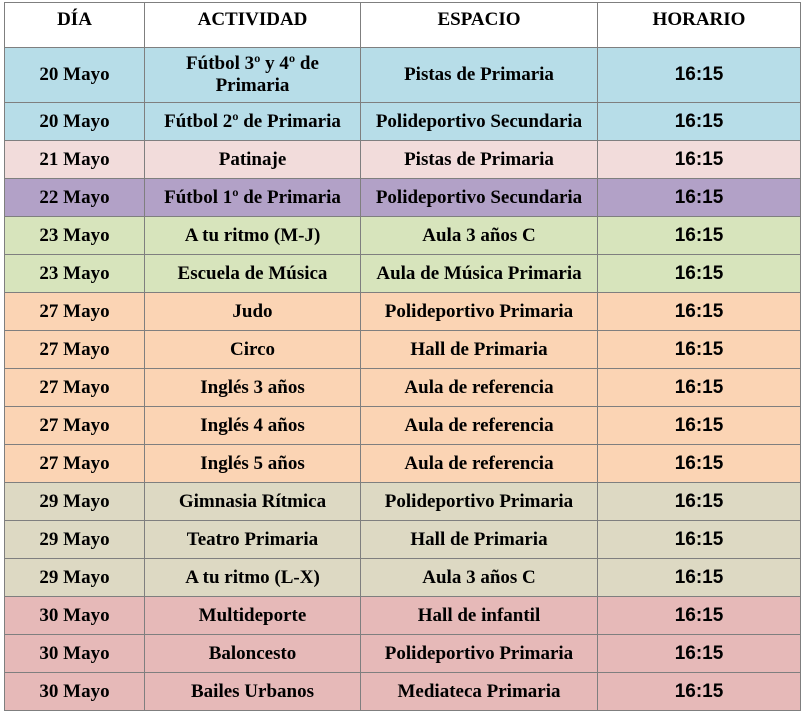 The width and height of the screenshot is (806, 717). Describe the element at coordinates (252, 121) in the screenshot. I see `cell-actividad: Fútbol 2º de Primaria` at that location.